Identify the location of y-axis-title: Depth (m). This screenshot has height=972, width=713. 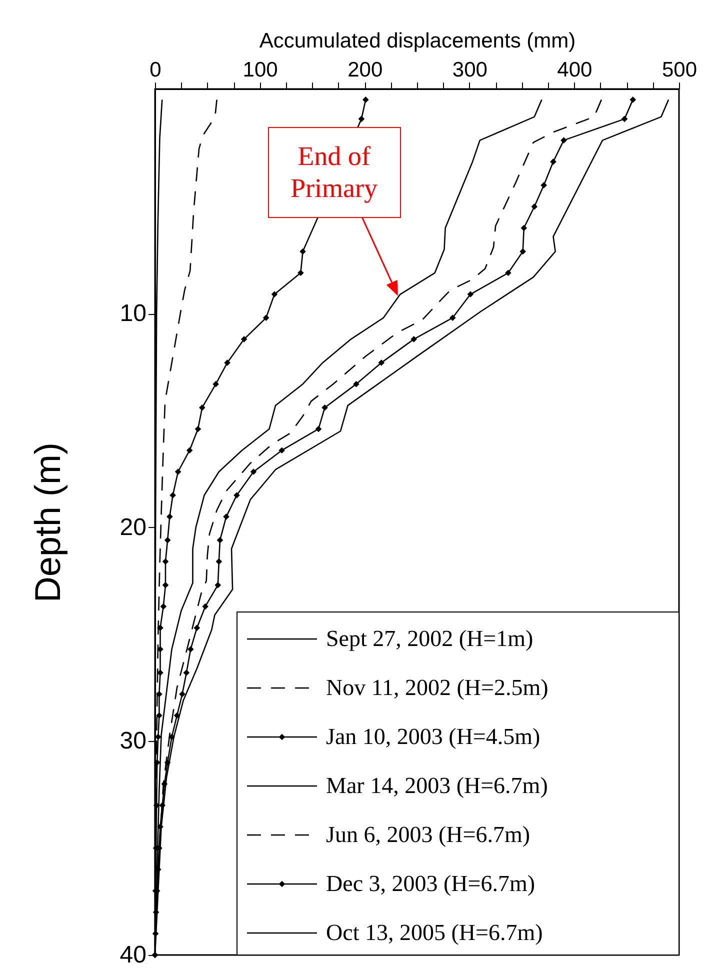
(47, 522).